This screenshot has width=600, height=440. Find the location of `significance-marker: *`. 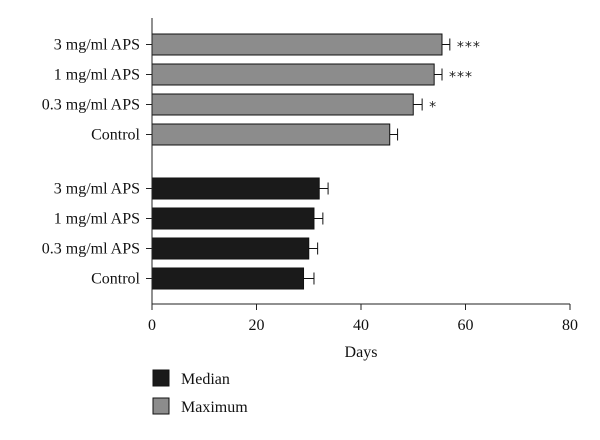

significance-marker: * is located at coordinates (433, 108).